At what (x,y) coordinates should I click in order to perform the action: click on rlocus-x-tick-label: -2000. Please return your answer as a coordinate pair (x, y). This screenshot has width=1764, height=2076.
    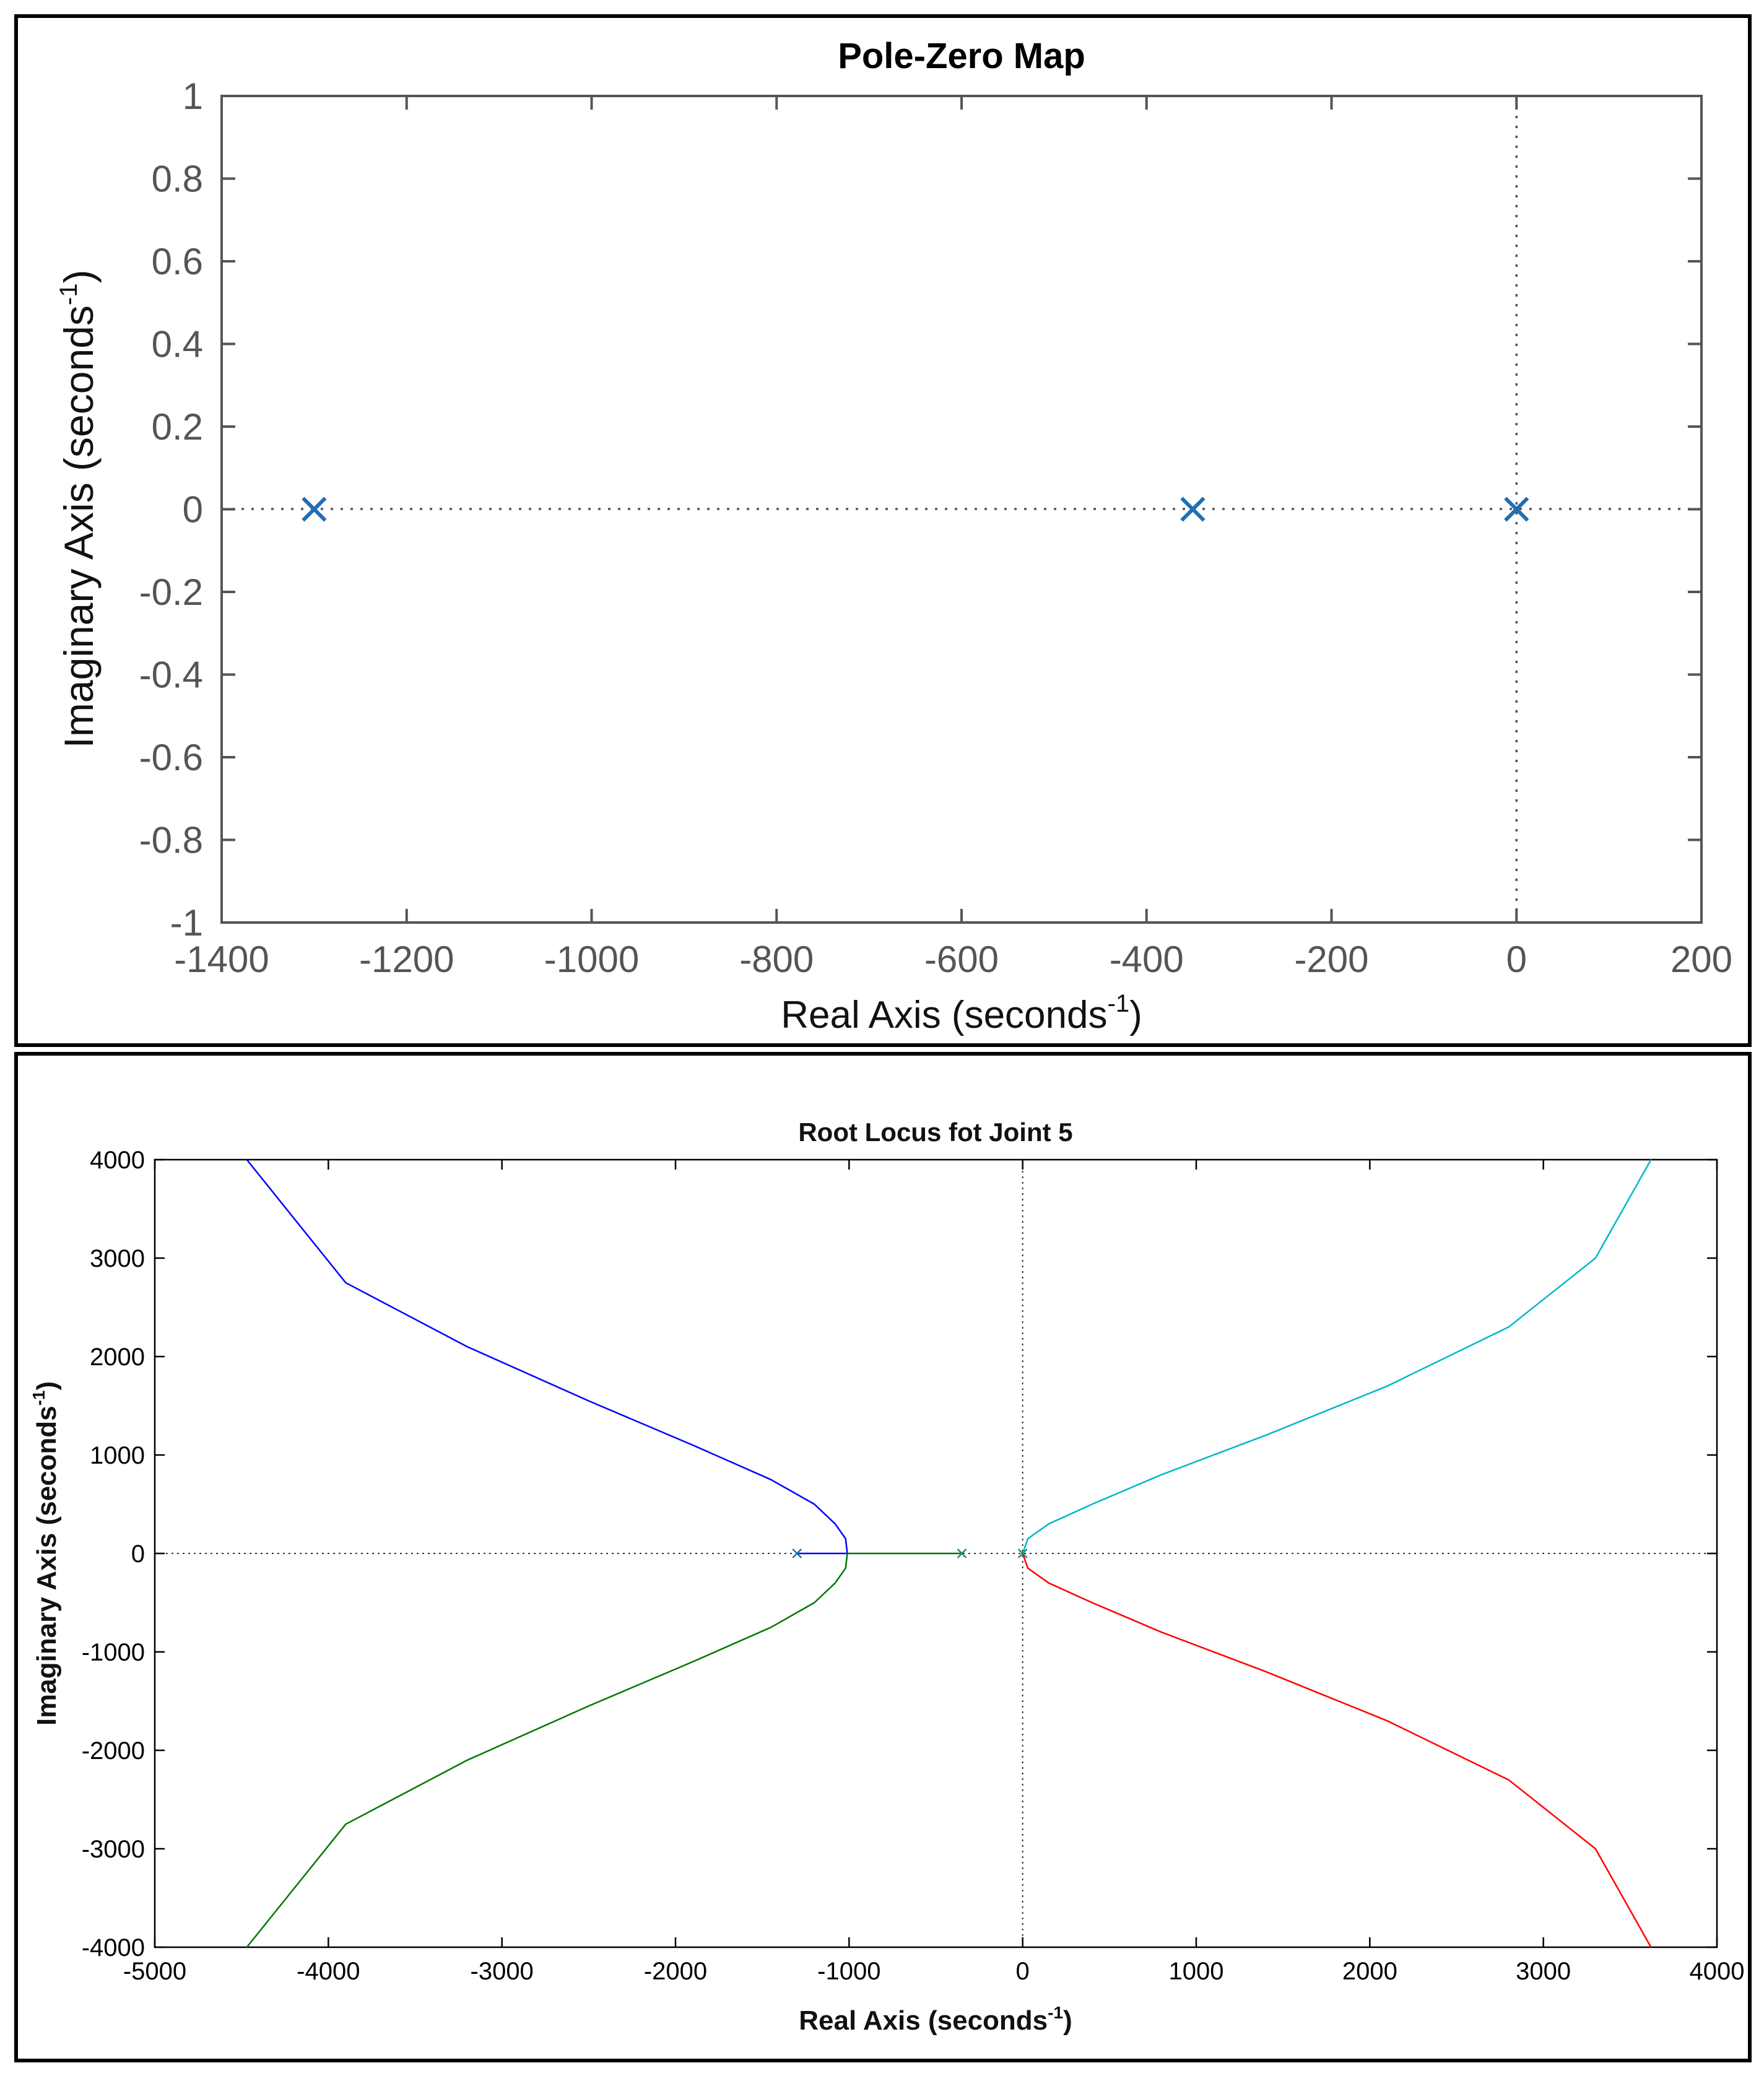
    Looking at the image, I should click on (675, 1971).